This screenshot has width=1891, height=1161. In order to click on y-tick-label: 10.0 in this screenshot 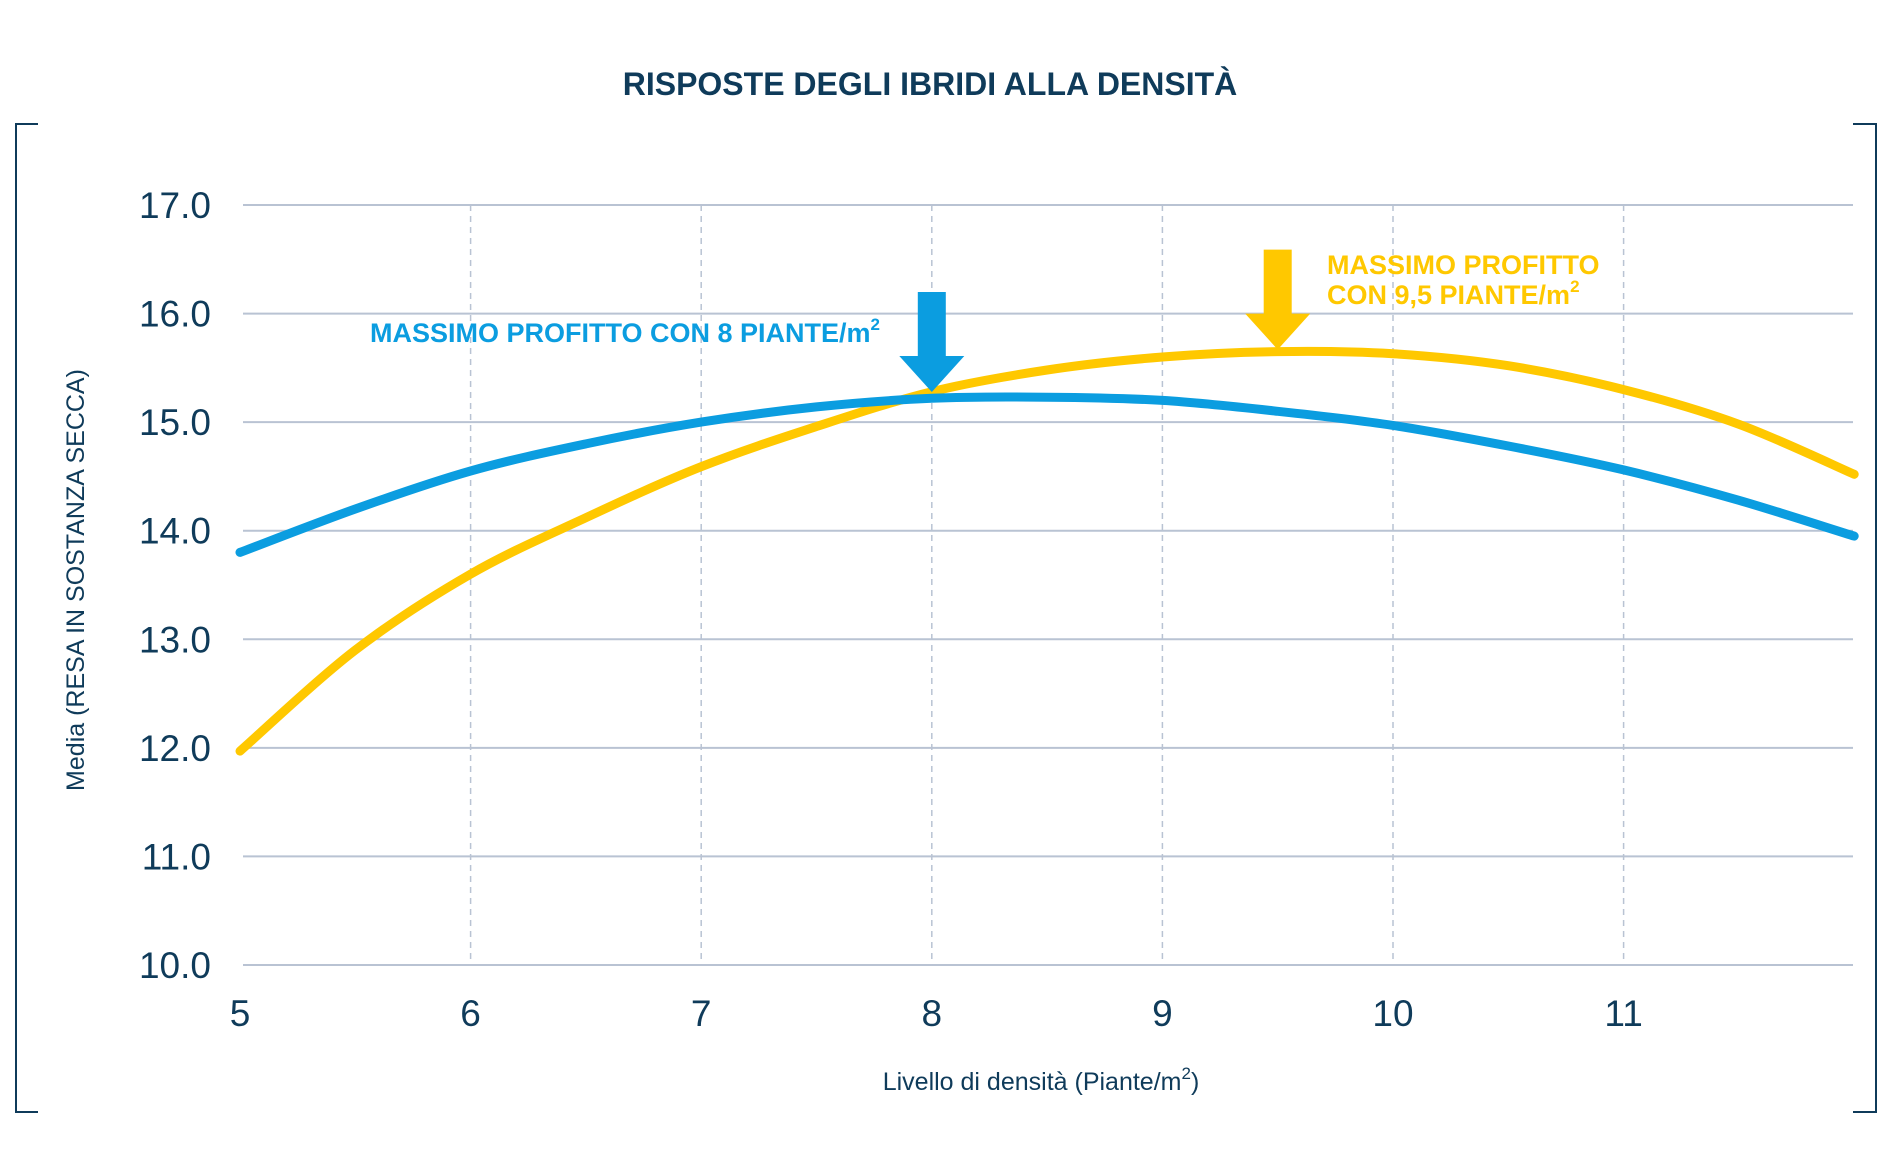, I will do `click(175, 965)`.